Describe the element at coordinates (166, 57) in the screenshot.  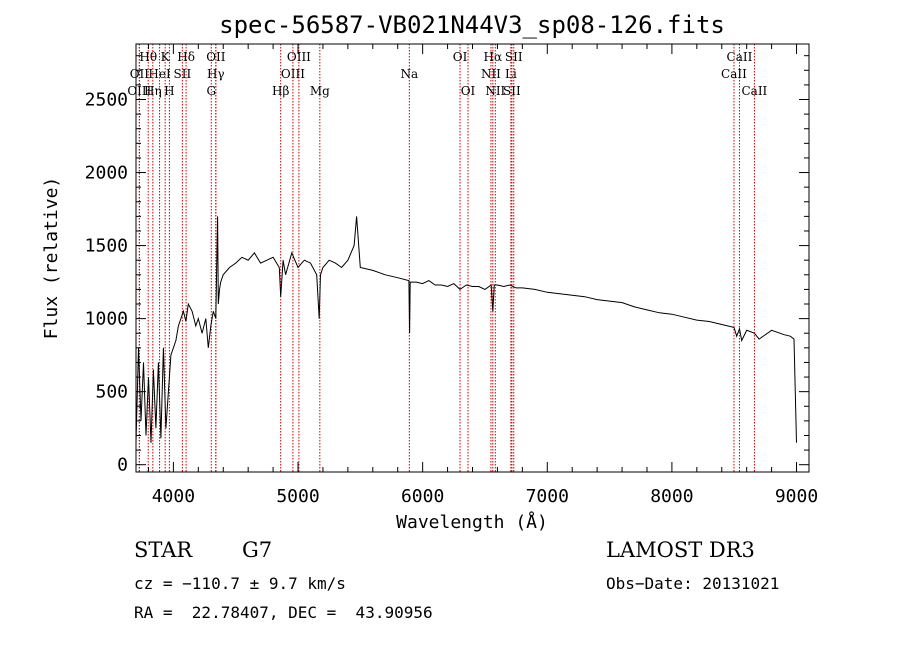
I see `line-label: K` at that location.